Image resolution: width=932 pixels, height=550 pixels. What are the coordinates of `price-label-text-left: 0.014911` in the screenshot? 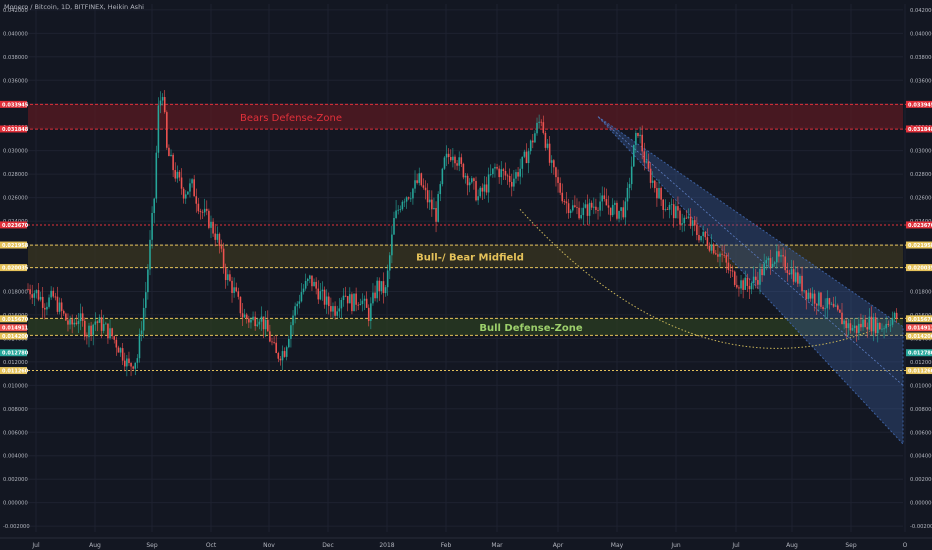 It's located at (15, 329).